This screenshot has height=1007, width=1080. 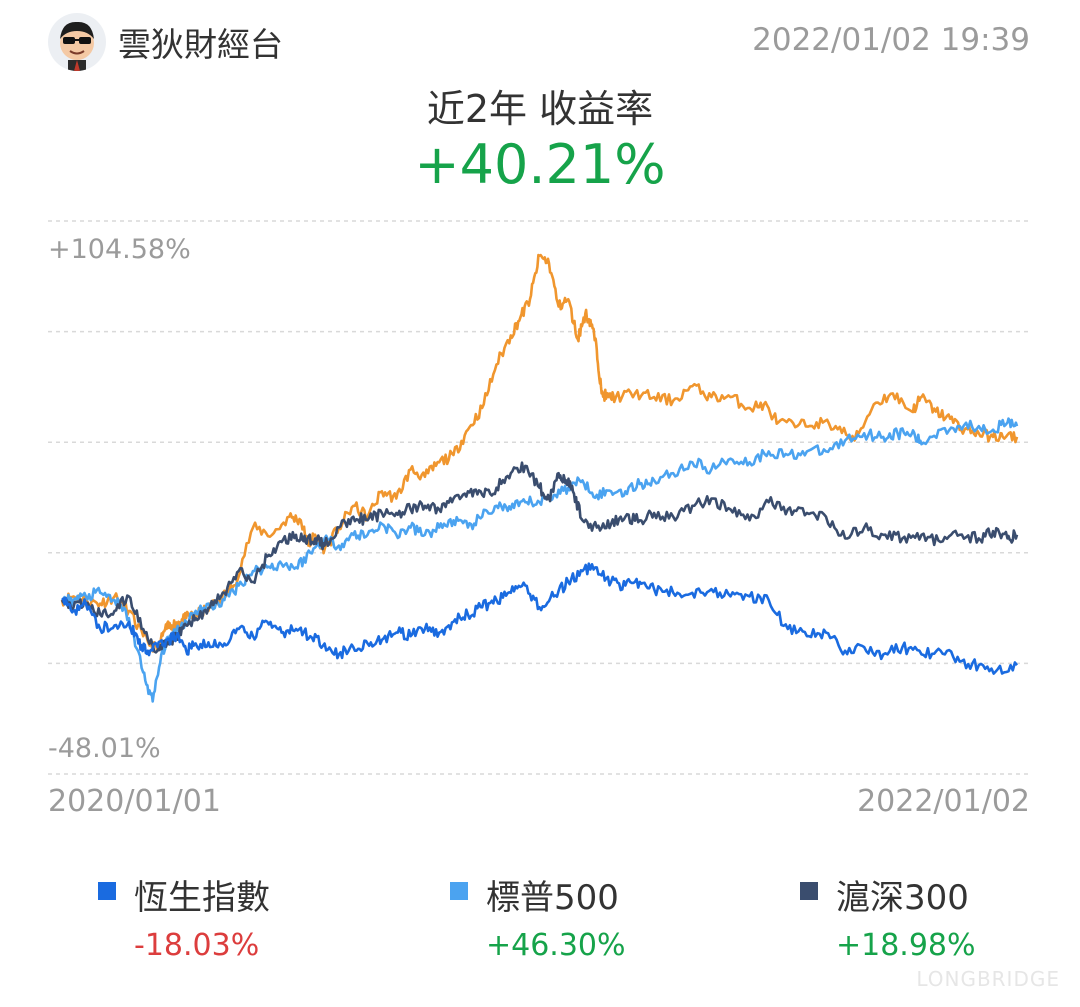 I want to click on author-name: 雲狄財經台, so click(x=200, y=44).